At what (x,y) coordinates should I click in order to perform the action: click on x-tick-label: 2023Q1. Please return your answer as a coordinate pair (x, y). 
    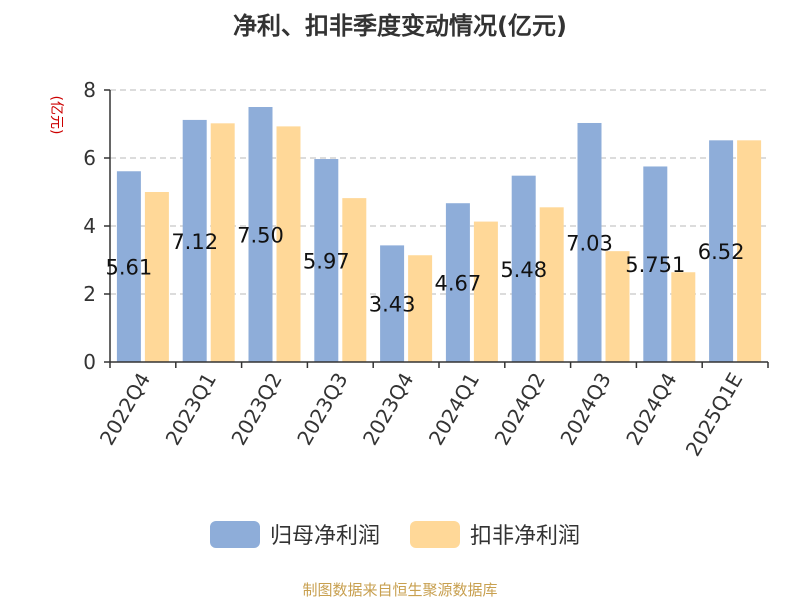
    Looking at the image, I should click on (191, 409).